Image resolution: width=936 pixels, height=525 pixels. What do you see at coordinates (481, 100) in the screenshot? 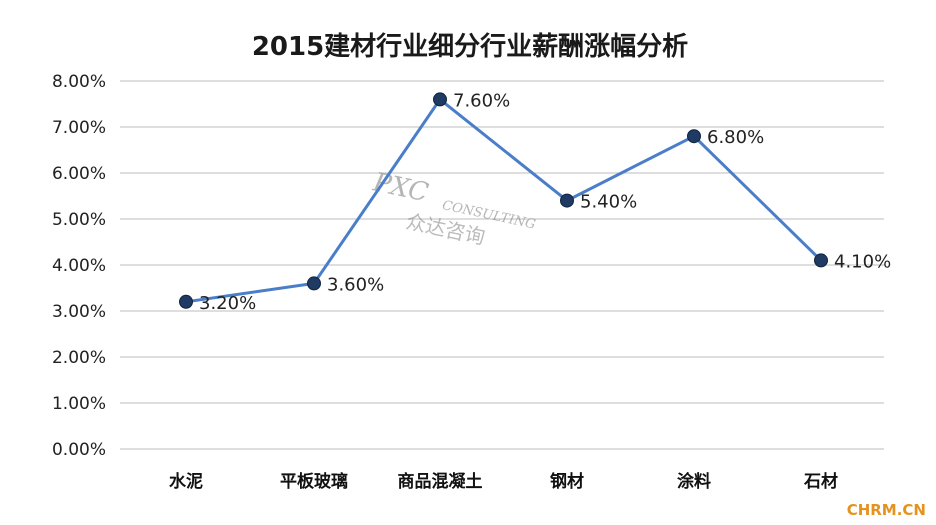
I see `data-label: 7.60%` at bounding box center [481, 100].